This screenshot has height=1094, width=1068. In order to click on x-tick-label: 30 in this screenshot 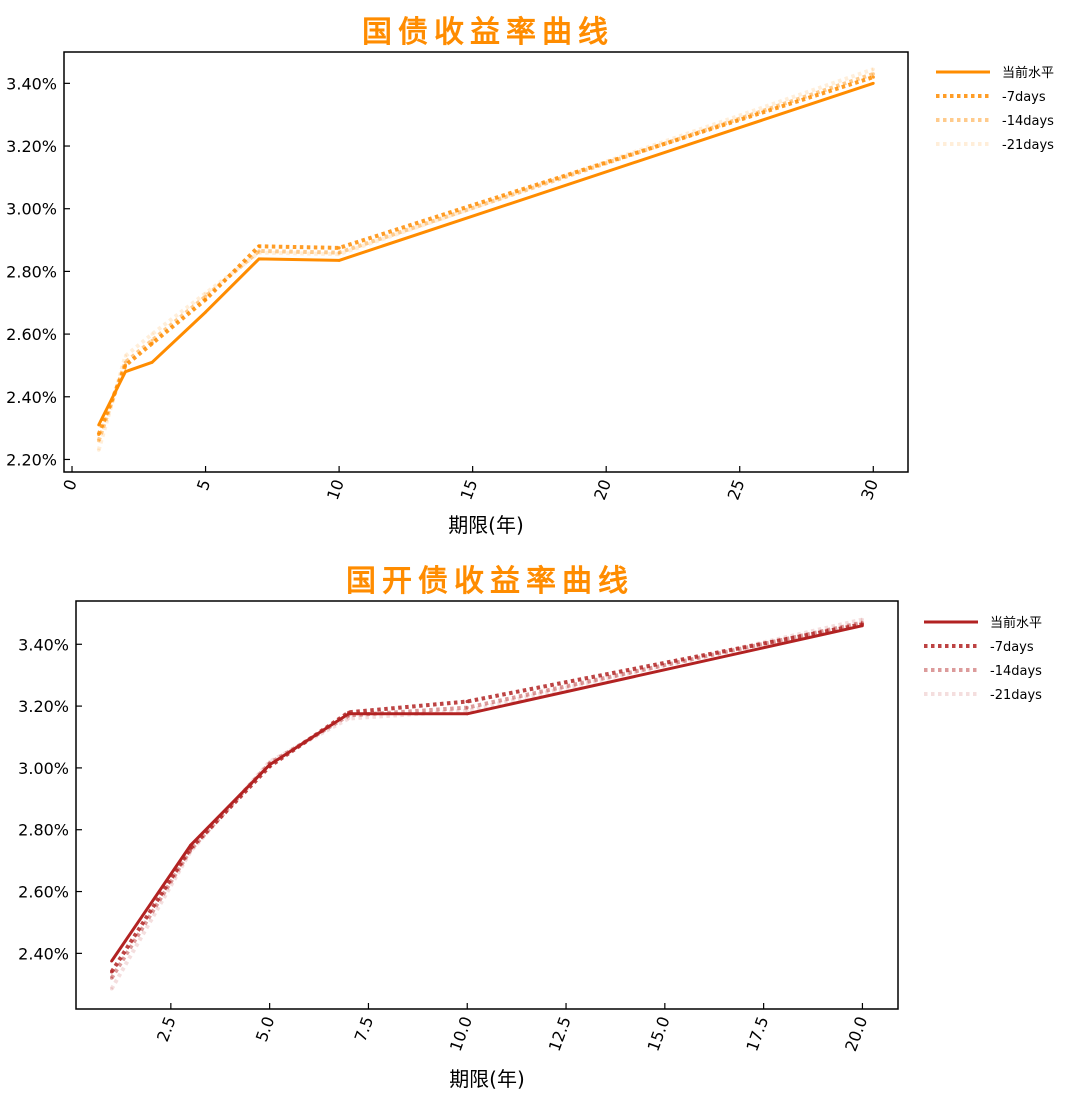, I will do `click(869, 490)`.